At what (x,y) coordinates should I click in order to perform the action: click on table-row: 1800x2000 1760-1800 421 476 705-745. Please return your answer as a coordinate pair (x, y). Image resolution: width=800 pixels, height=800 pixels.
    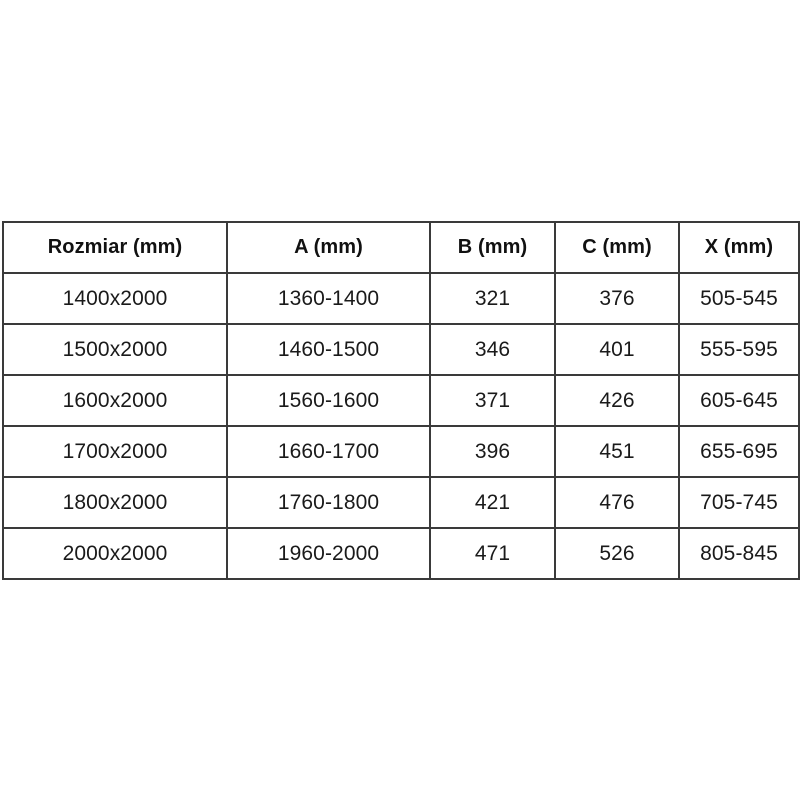
    Looking at the image, I should click on (401, 503).